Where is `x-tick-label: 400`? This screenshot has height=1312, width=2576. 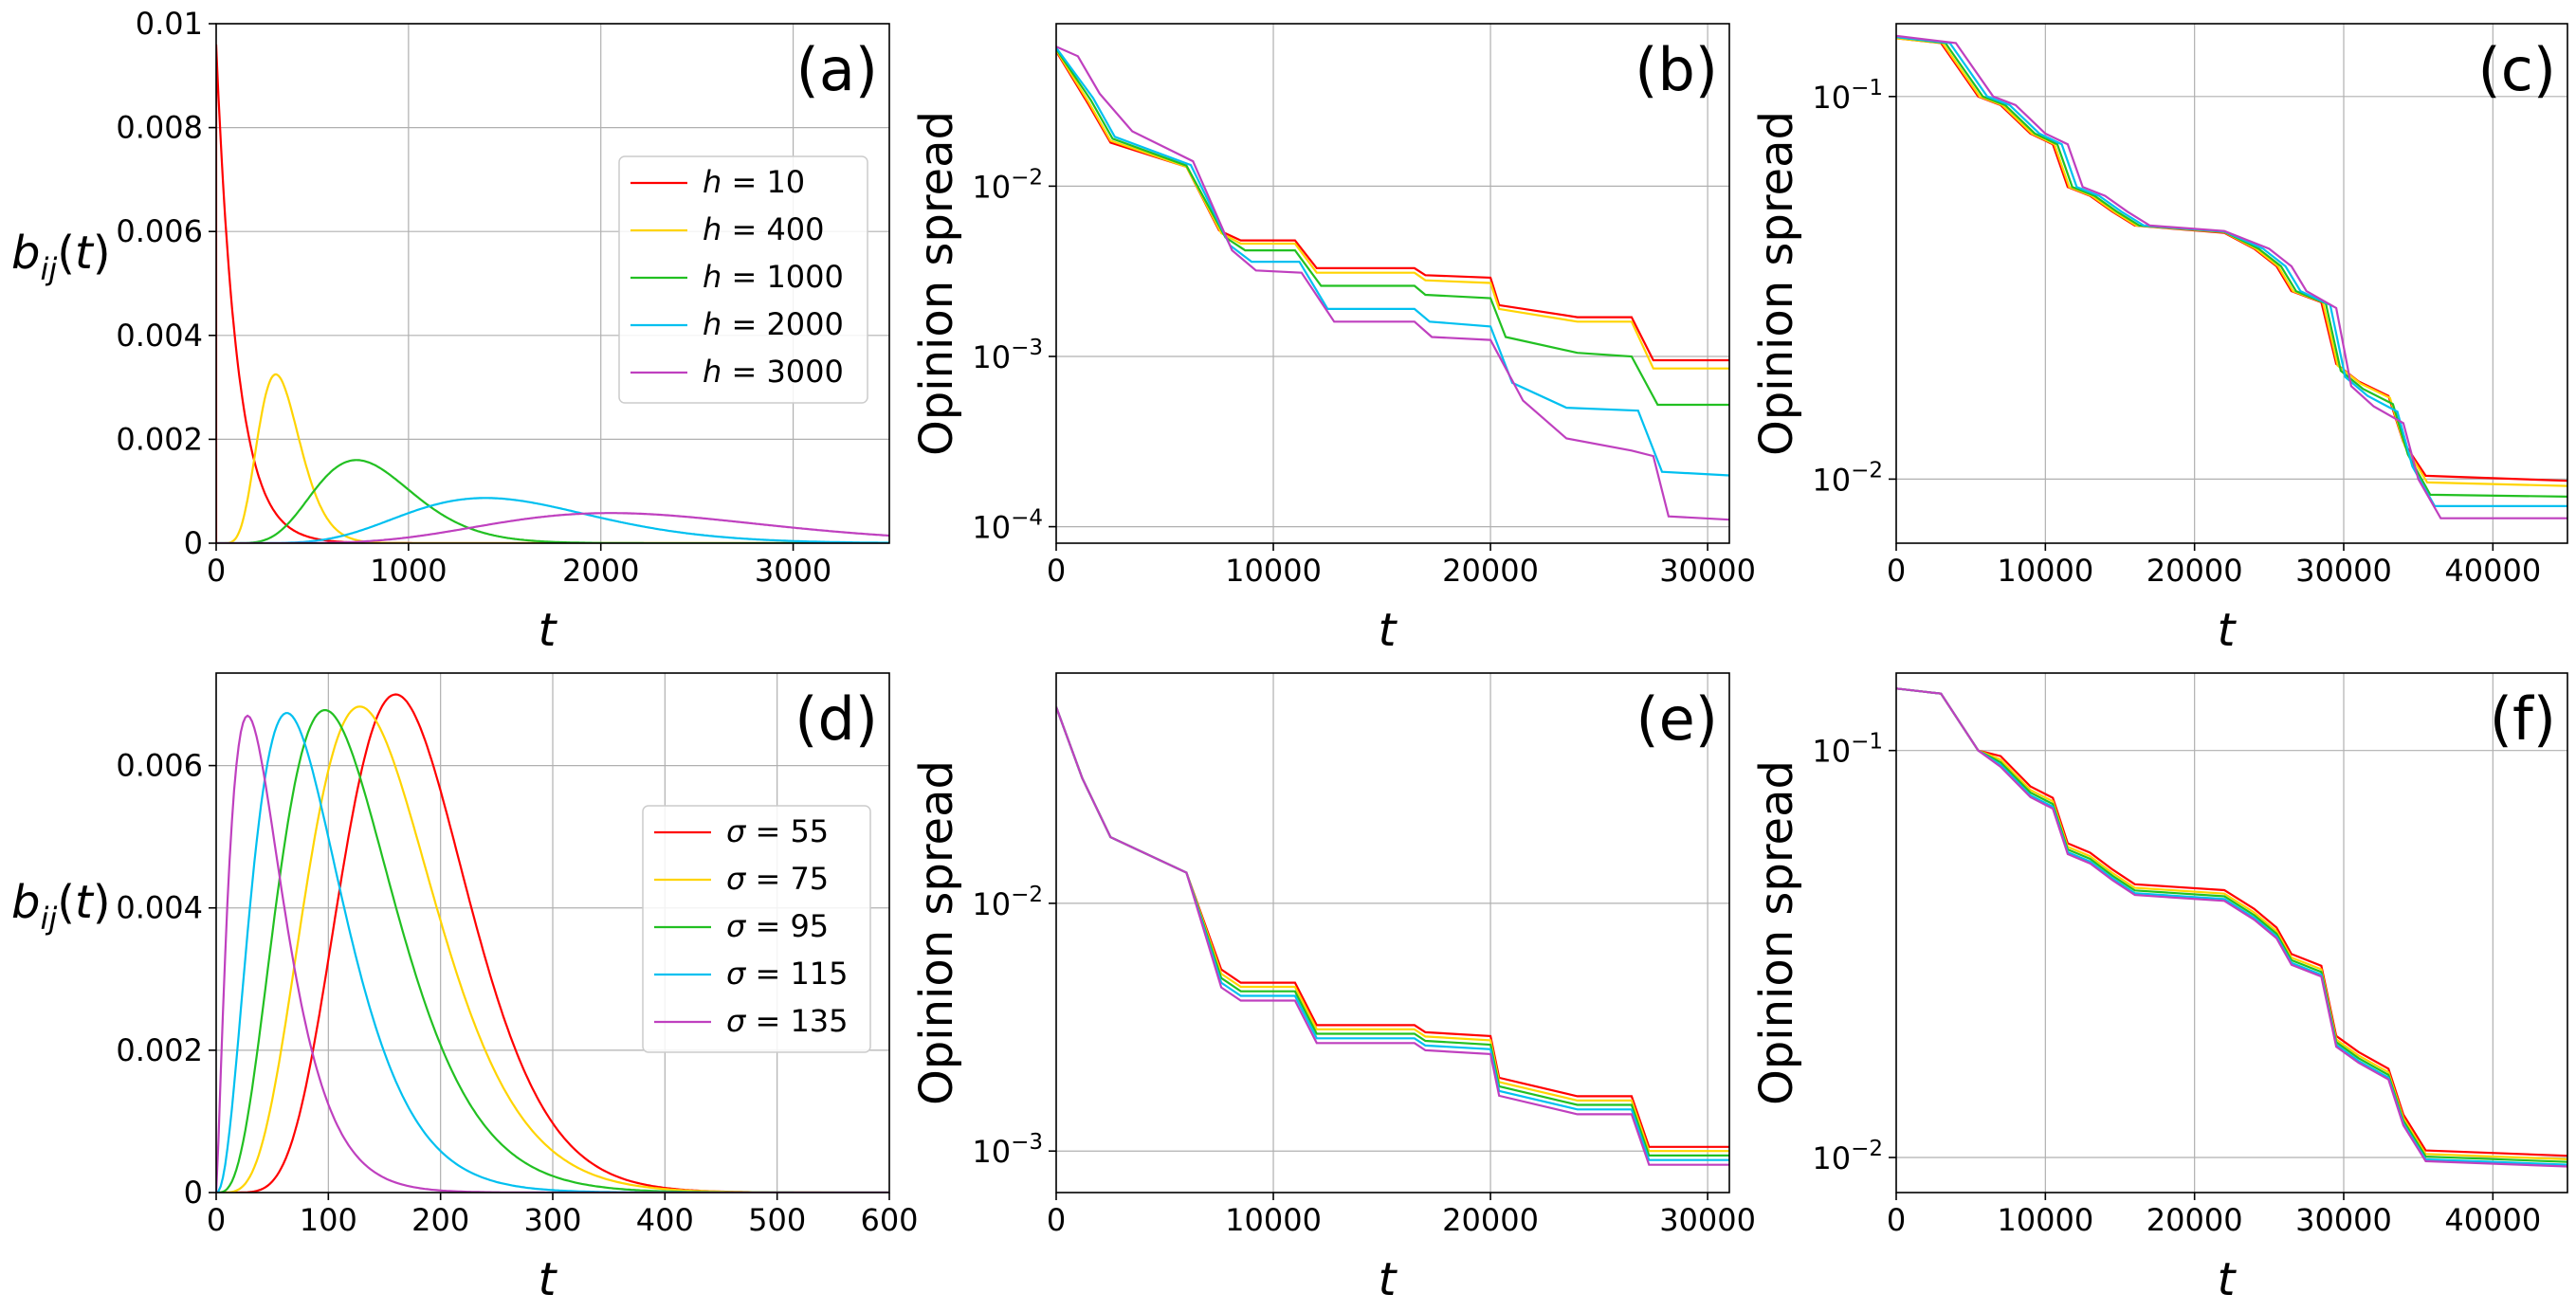 x-tick-label: 400 is located at coordinates (665, 1220).